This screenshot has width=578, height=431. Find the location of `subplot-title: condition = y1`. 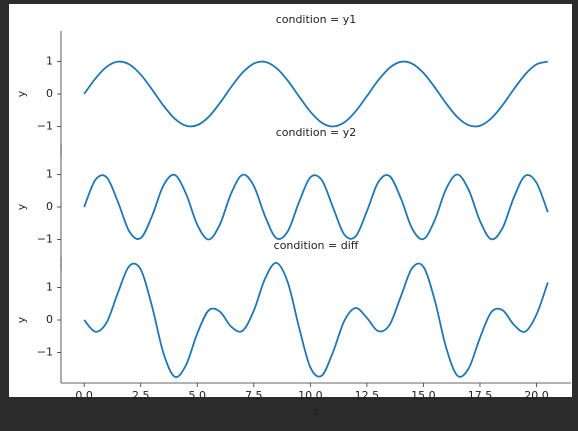

subplot-title: condition = y1 is located at coordinates (316, 19).